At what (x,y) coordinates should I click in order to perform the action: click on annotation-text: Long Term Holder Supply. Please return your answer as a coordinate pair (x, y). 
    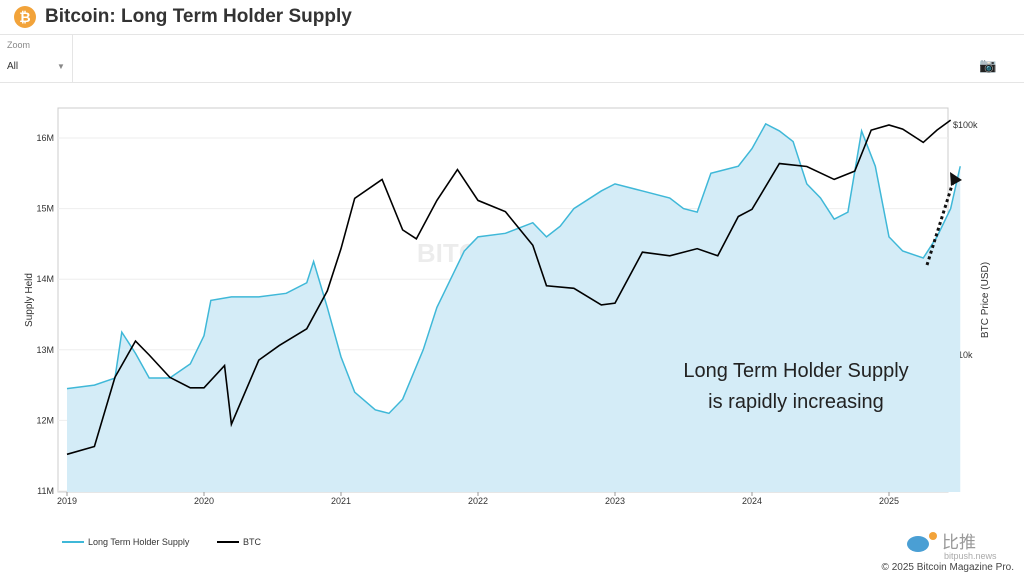
    Looking at the image, I should click on (795, 371).